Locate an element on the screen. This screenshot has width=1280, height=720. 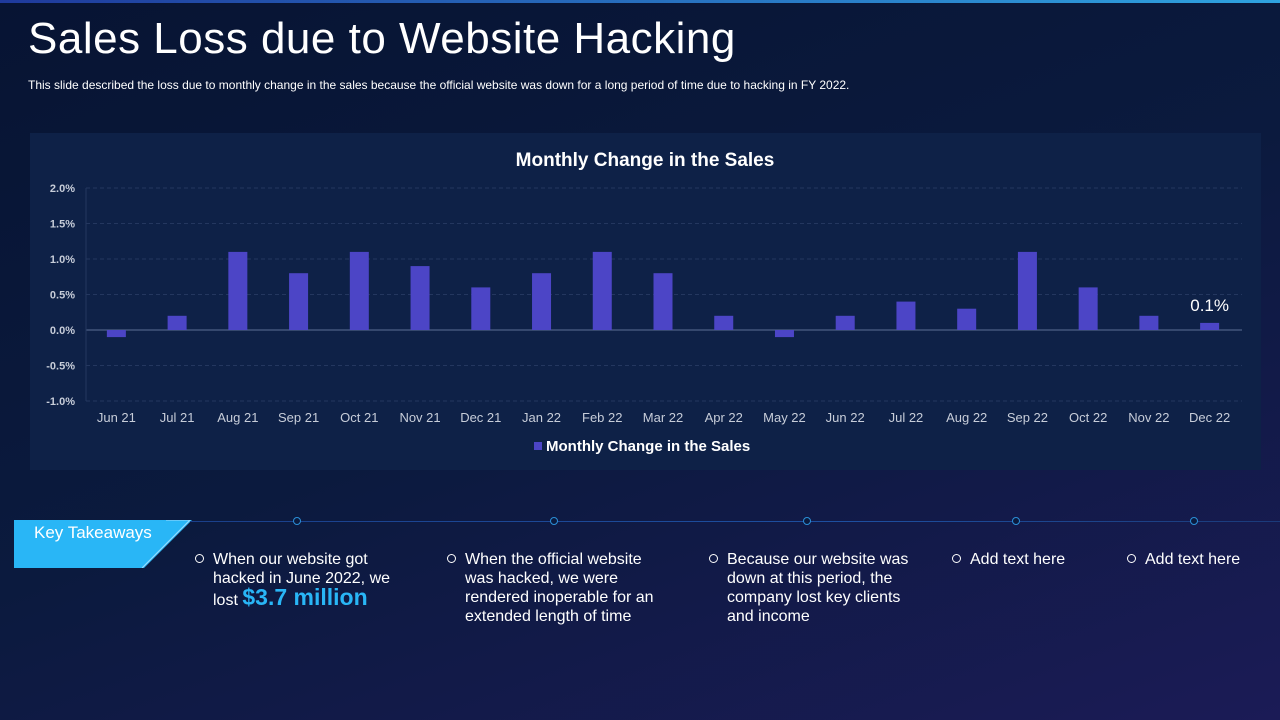
y-tick-label: 1.0% is located at coordinates (62, 260).